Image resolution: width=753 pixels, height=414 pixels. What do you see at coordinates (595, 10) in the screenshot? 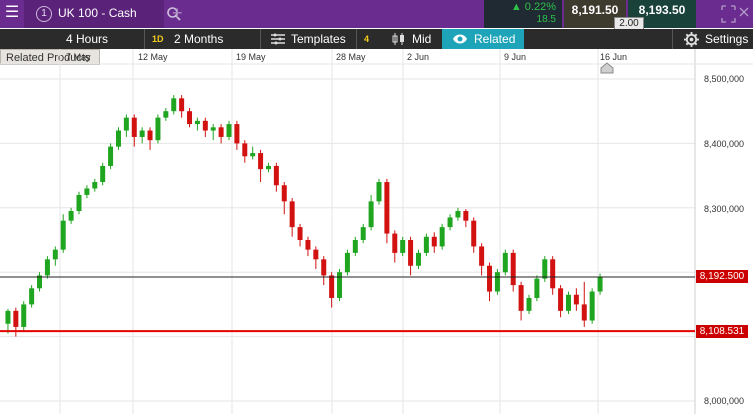
I see `sell-price: 8,191.50` at bounding box center [595, 10].